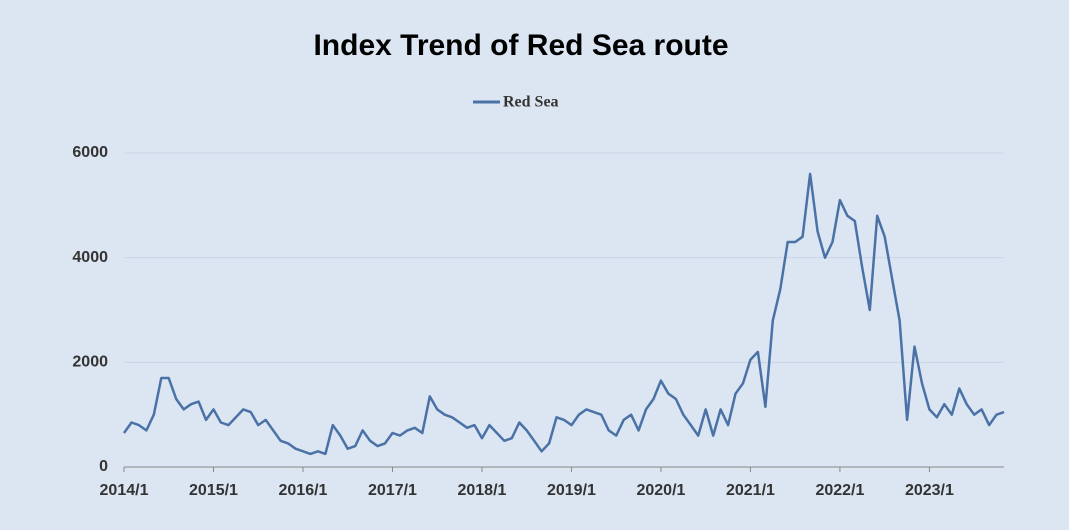 The image size is (1069, 530). Describe the element at coordinates (90, 152) in the screenshot. I see `y-tick-label: 6000` at that location.